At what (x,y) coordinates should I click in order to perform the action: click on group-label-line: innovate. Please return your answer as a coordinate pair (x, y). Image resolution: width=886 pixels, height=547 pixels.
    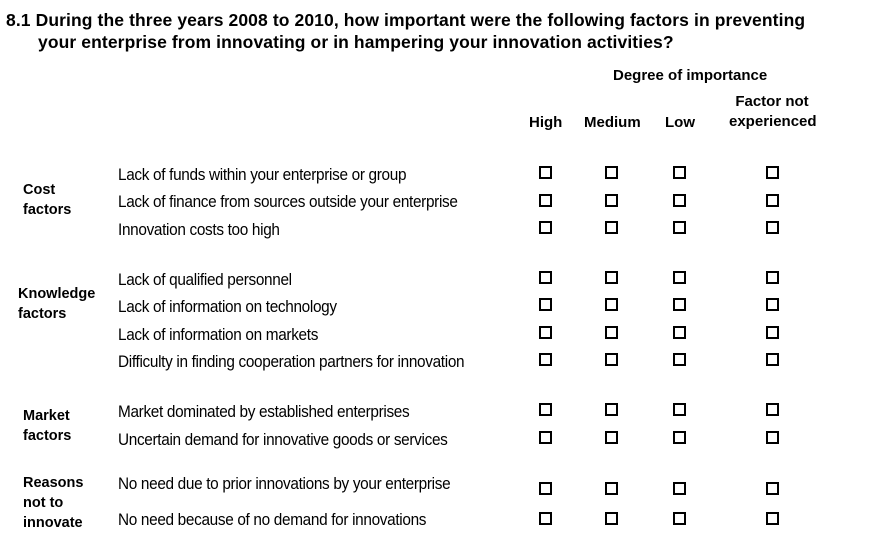
    Looking at the image, I should click on (53, 523).